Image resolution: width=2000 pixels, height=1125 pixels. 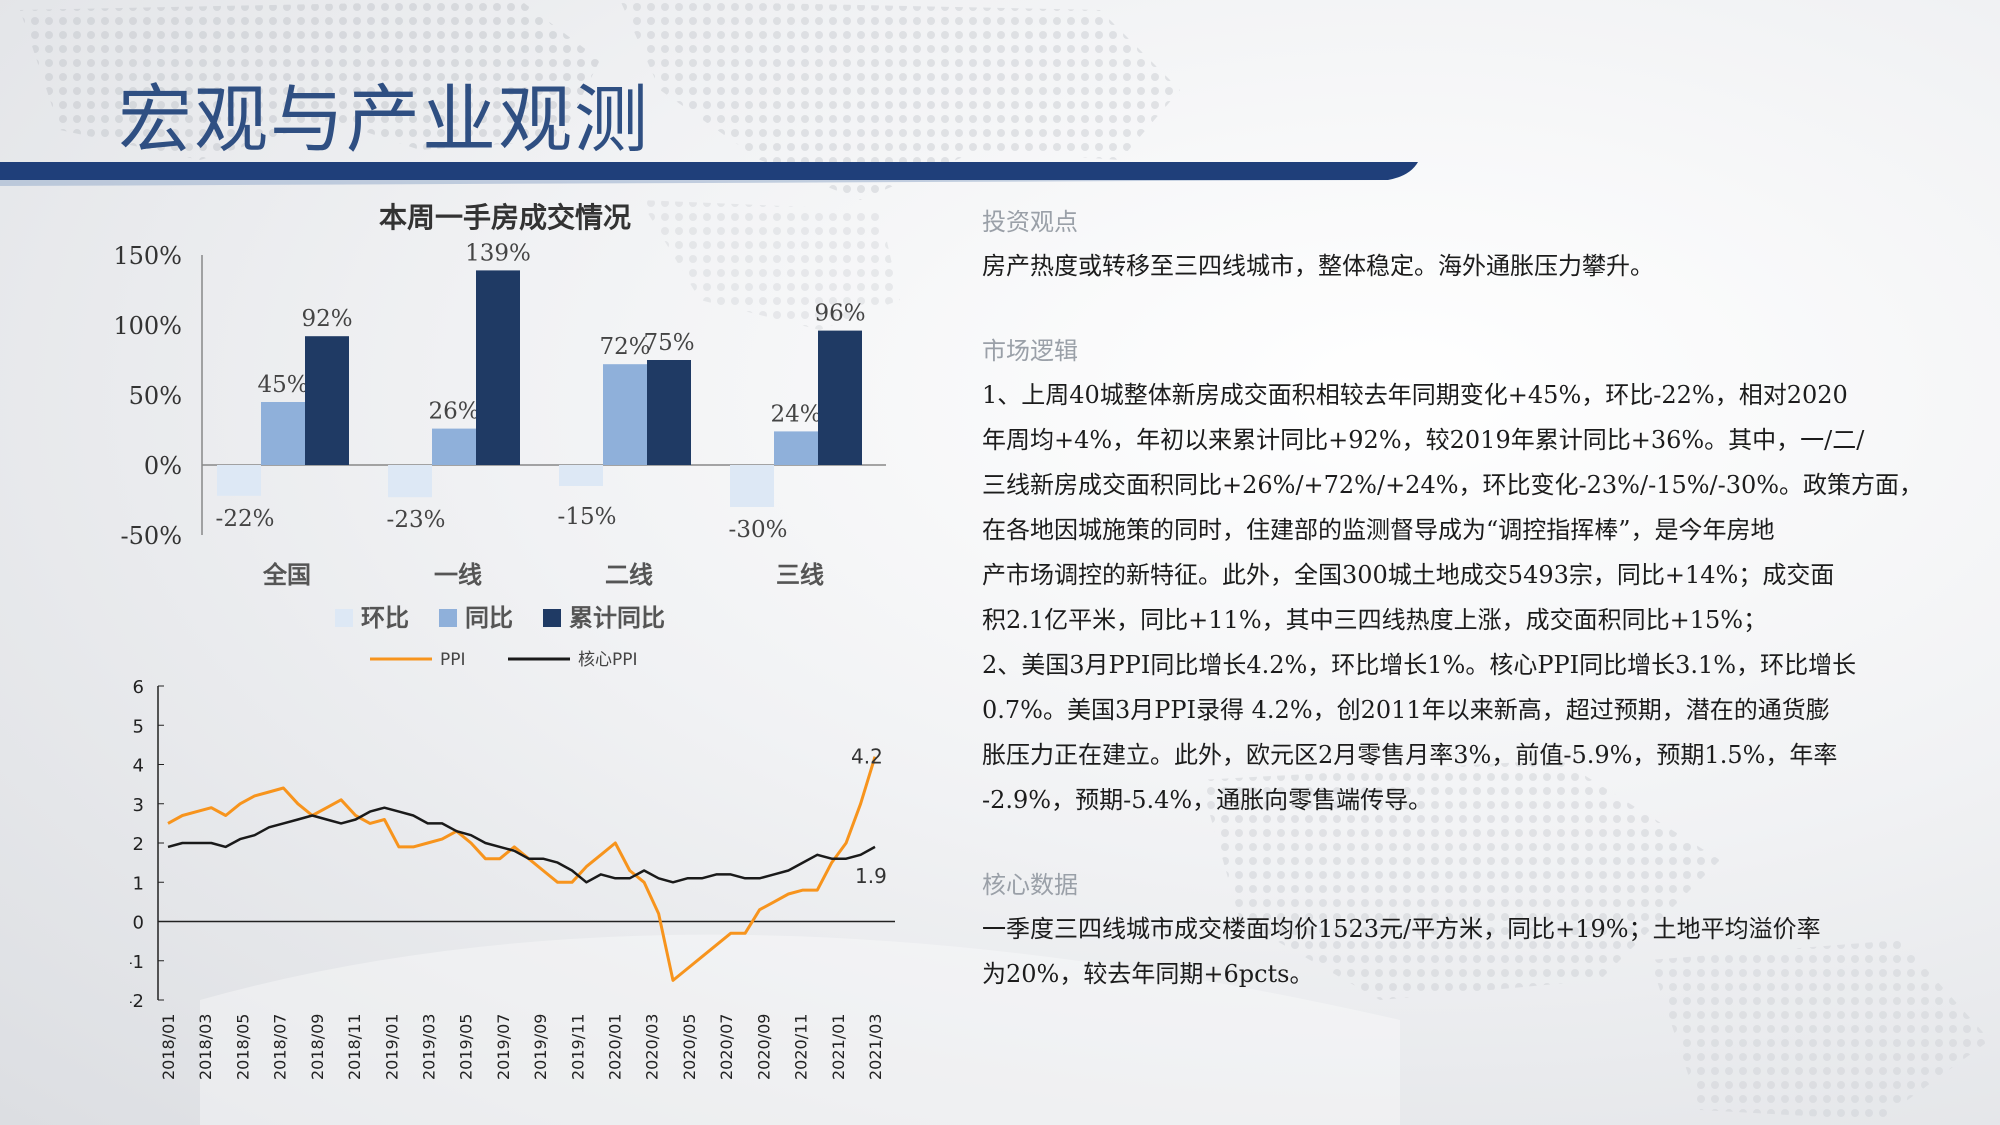 I want to click on y-tick-label: -2, so click(x=137, y=1001).